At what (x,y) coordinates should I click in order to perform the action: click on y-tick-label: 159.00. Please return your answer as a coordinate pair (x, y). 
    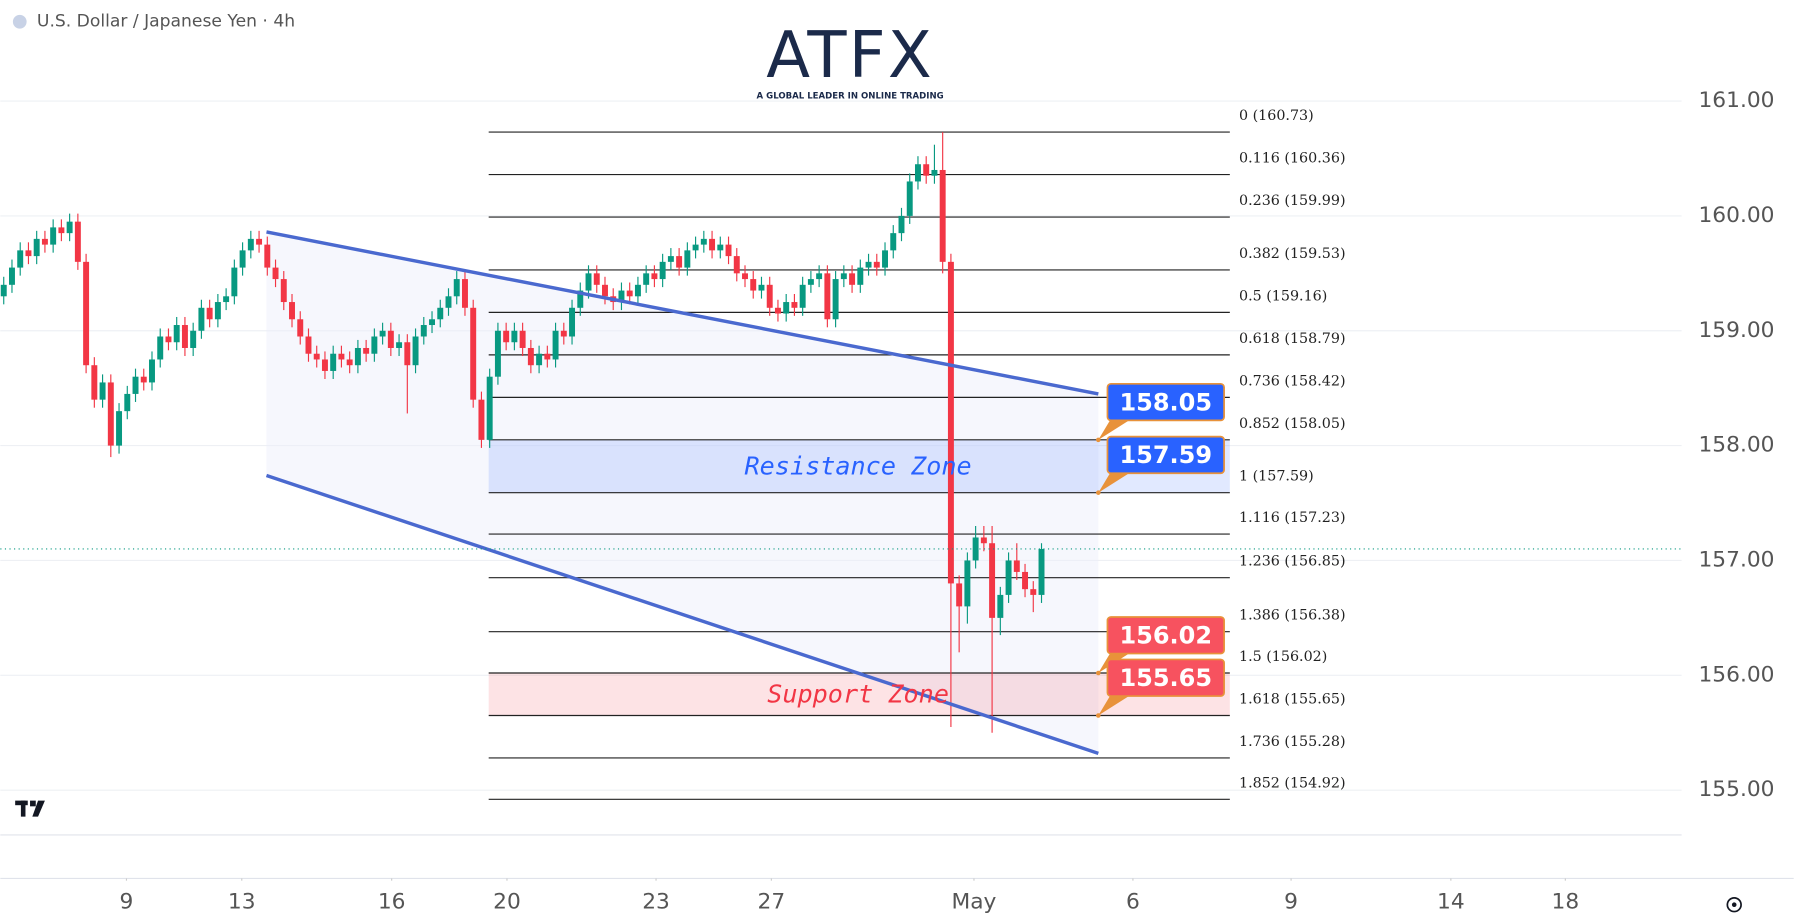
    Looking at the image, I should click on (1737, 330).